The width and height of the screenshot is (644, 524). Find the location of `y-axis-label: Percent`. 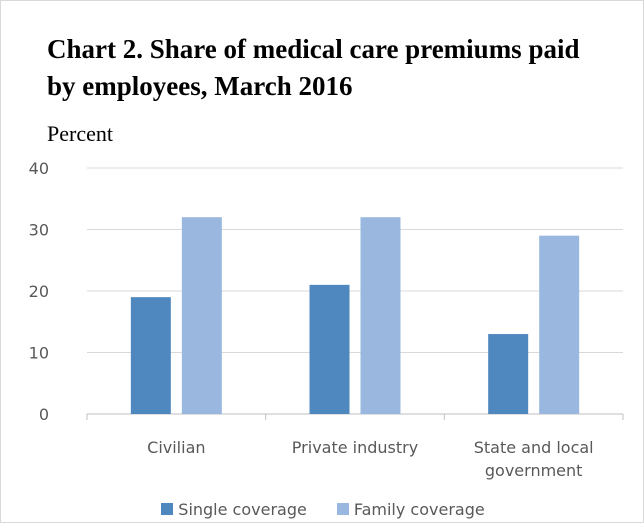

y-axis-label: Percent is located at coordinates (80, 133).